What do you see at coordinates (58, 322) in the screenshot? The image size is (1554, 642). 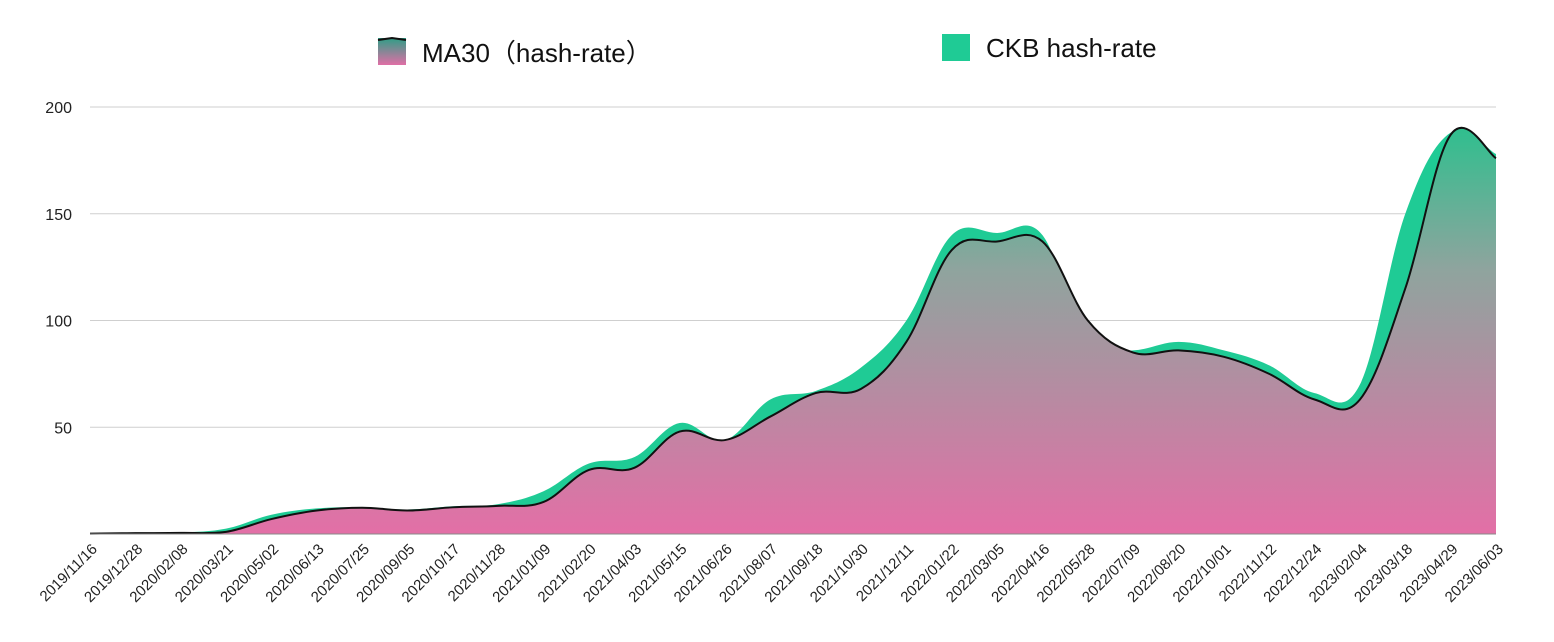 I see `y-tick-label: 100` at bounding box center [58, 322].